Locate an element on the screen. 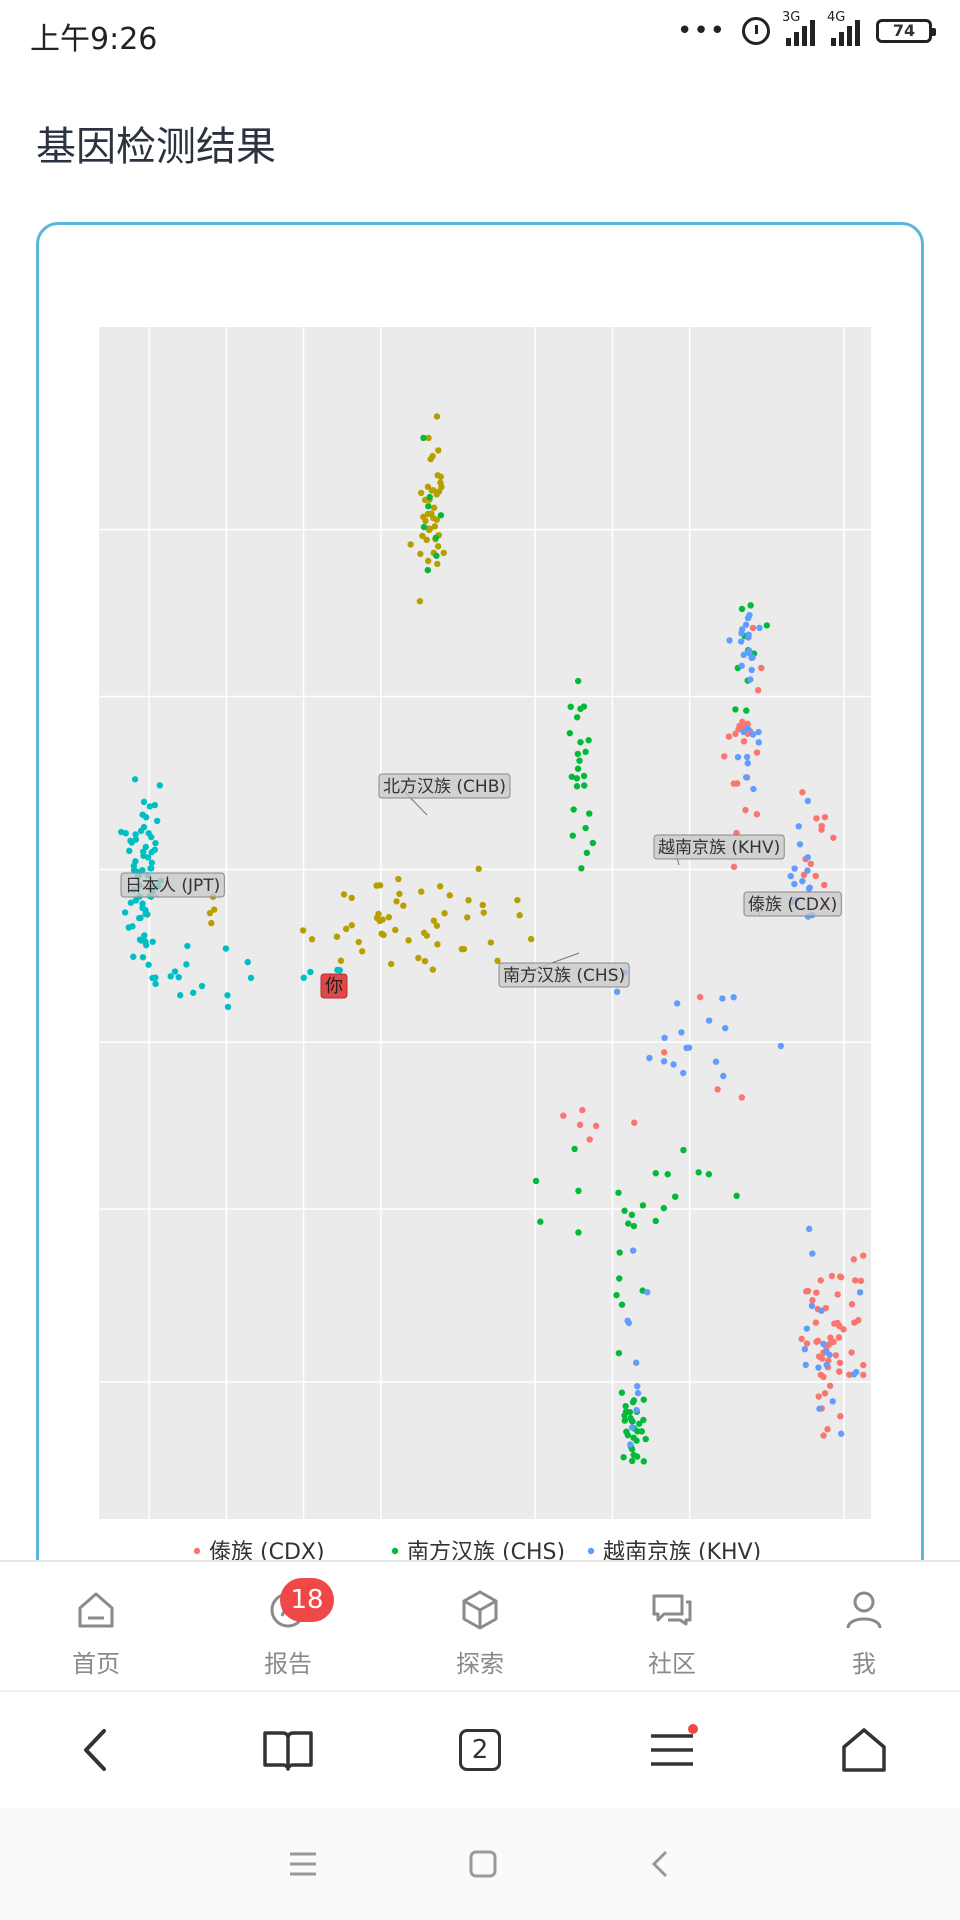 Image resolution: width=960 pixels, height=1920 pixels. chat-icon is located at coordinates (672, 1610).